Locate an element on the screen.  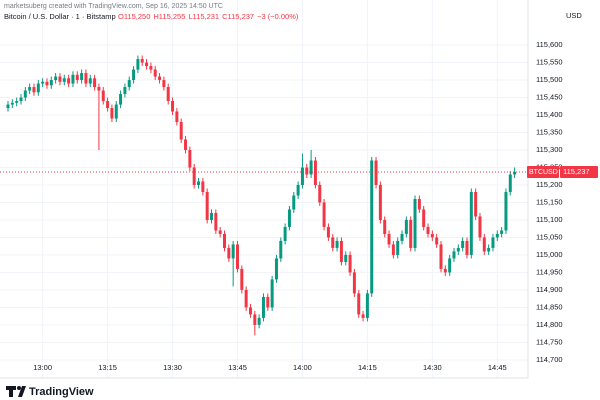
y-tick-label: 115,200 is located at coordinates (549, 184).